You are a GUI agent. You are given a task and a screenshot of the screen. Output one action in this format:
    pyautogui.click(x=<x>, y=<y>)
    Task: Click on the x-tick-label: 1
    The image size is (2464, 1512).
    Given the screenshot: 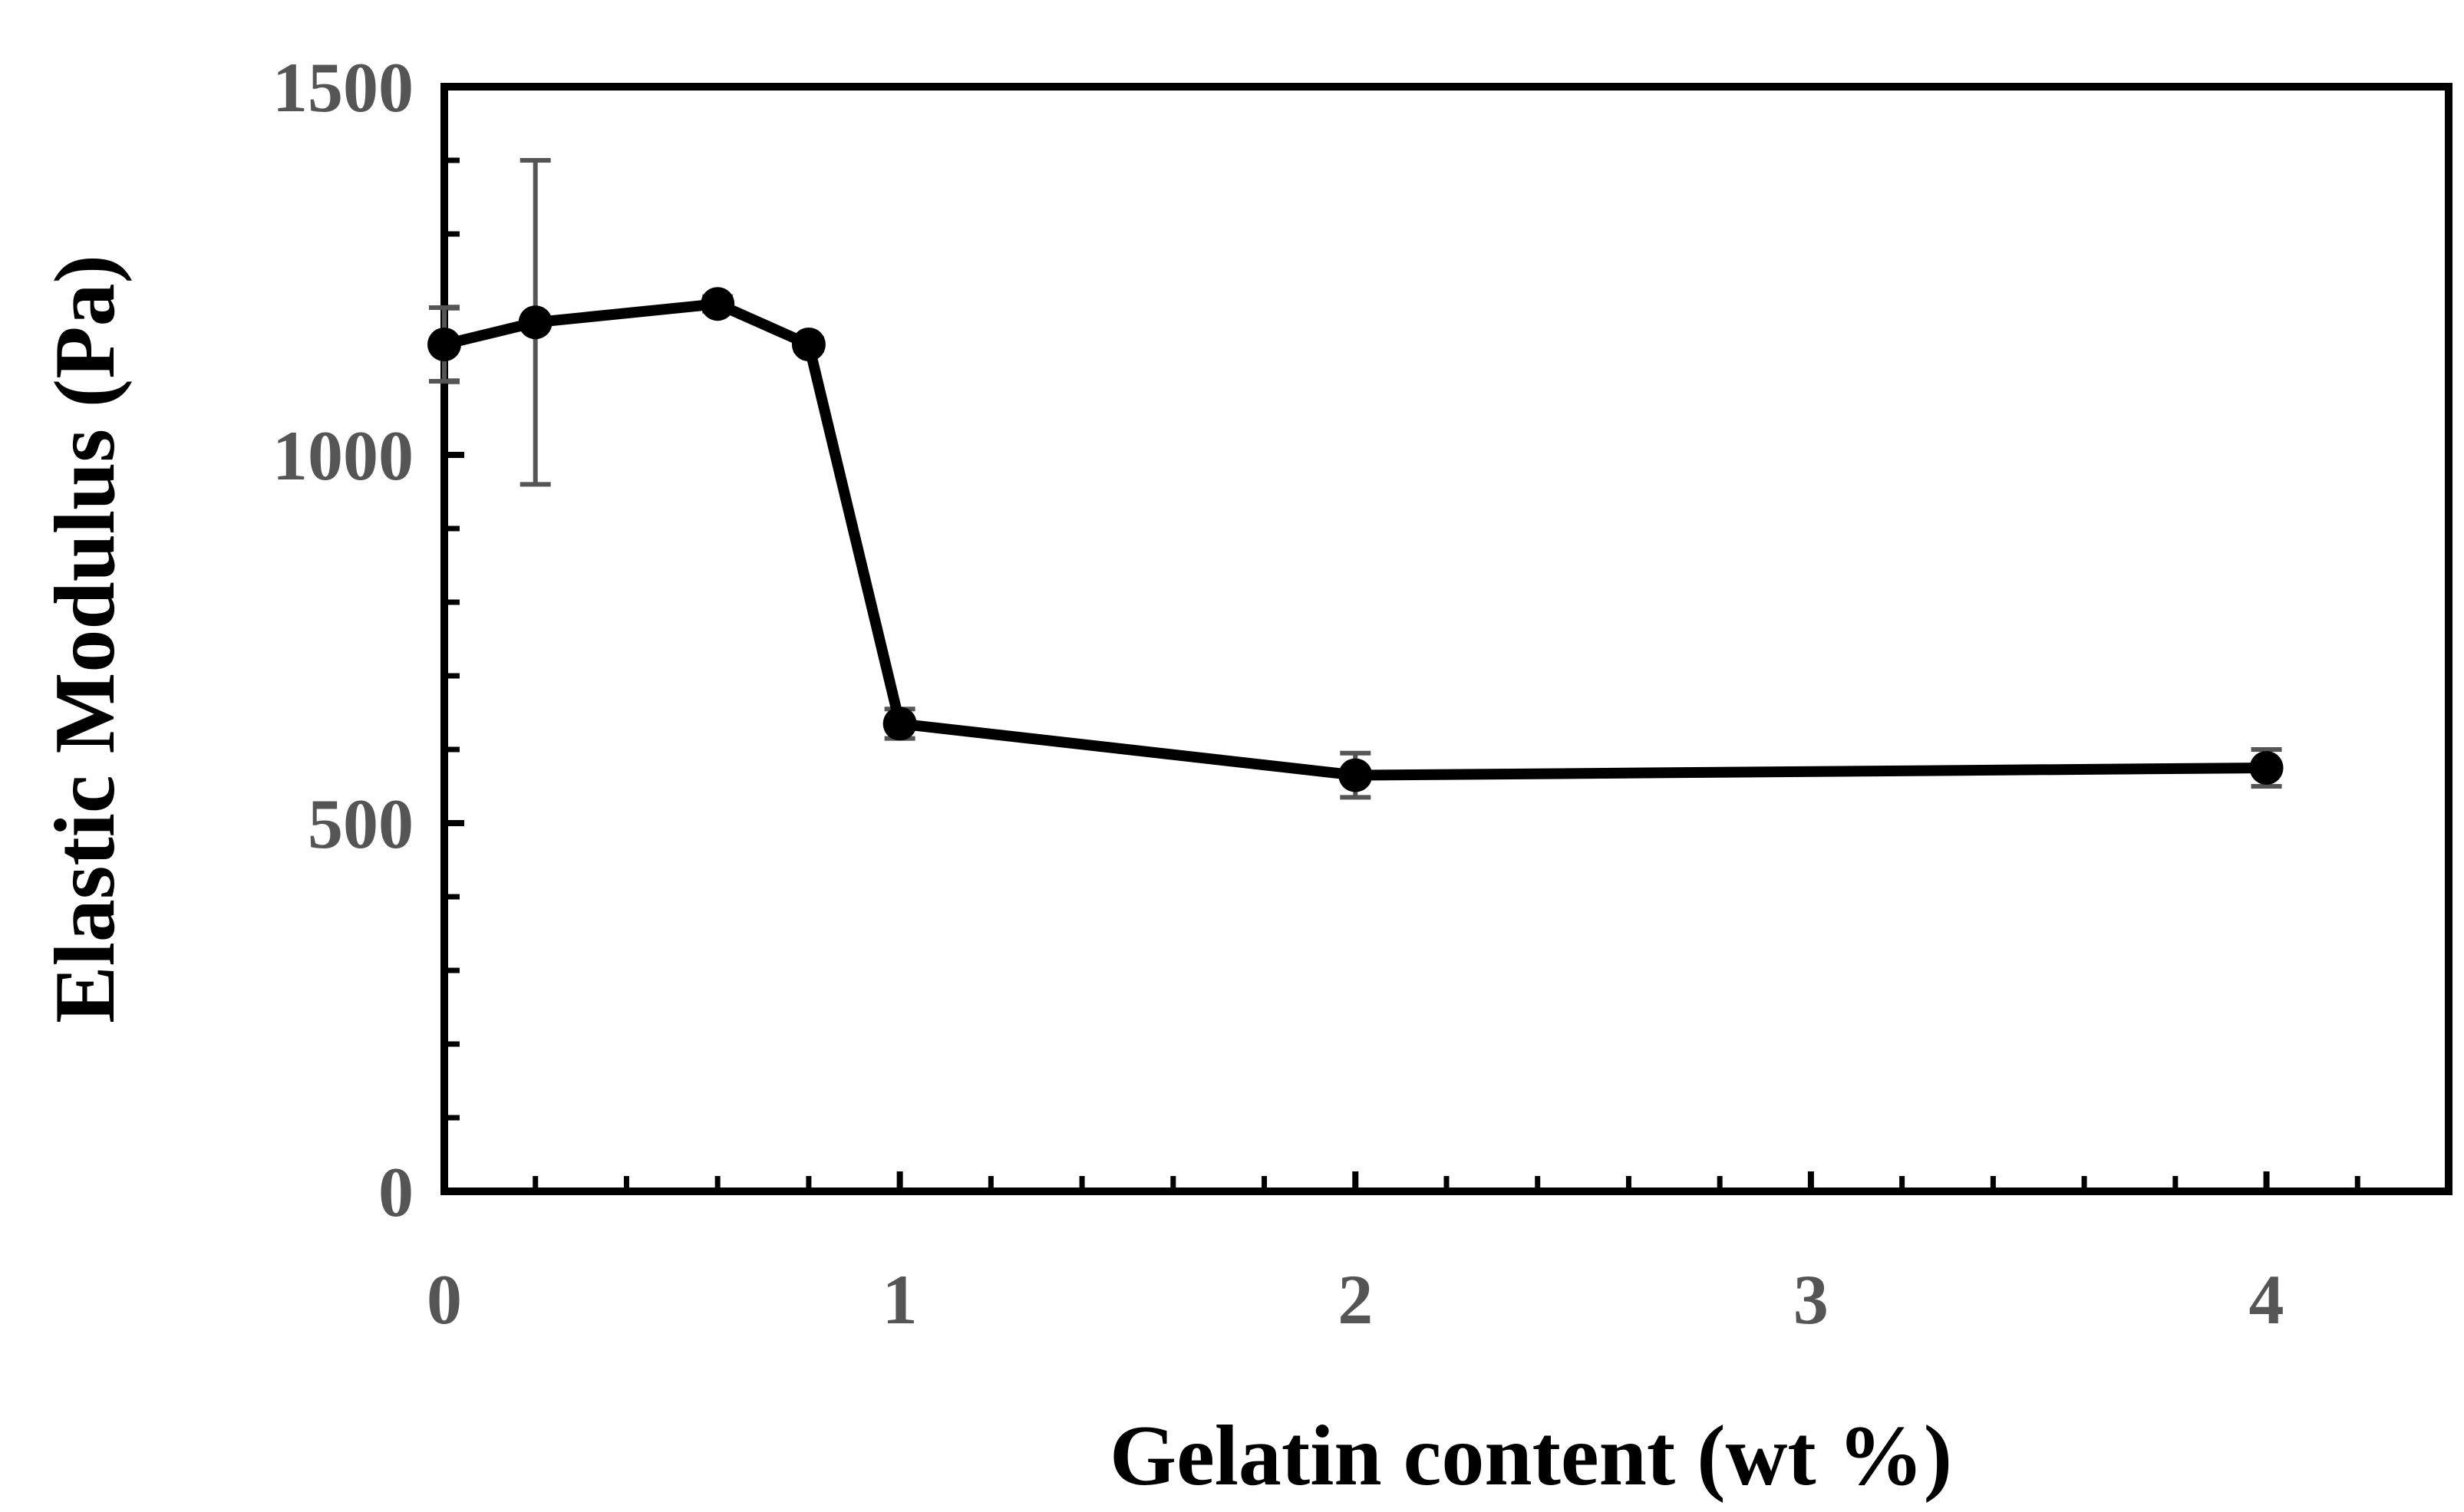 What is the action you would take?
    pyautogui.click(x=900, y=1299)
    